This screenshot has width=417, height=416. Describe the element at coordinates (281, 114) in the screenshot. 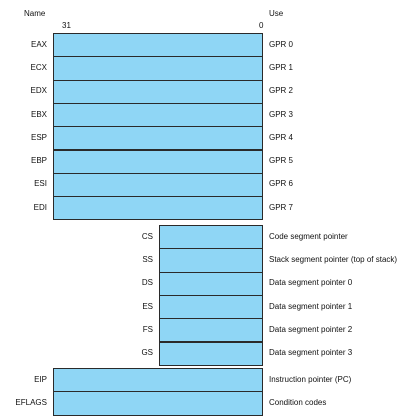

I see `register-use-ebx: GPR 3` at that location.